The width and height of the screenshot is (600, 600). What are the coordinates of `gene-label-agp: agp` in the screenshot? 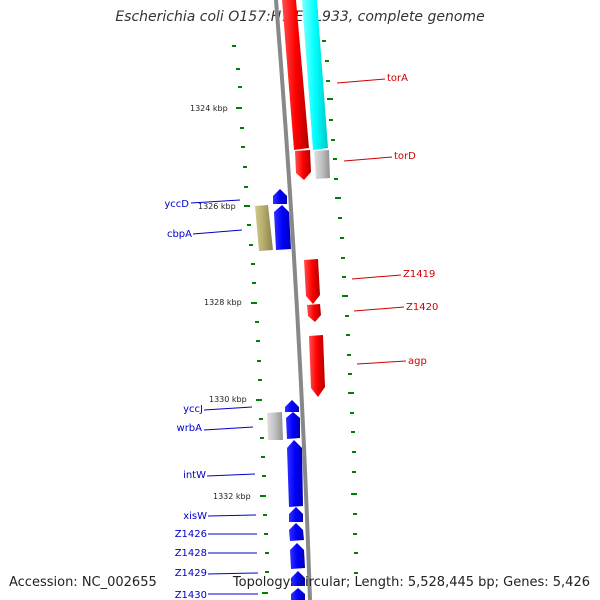 It's located at (417, 361).